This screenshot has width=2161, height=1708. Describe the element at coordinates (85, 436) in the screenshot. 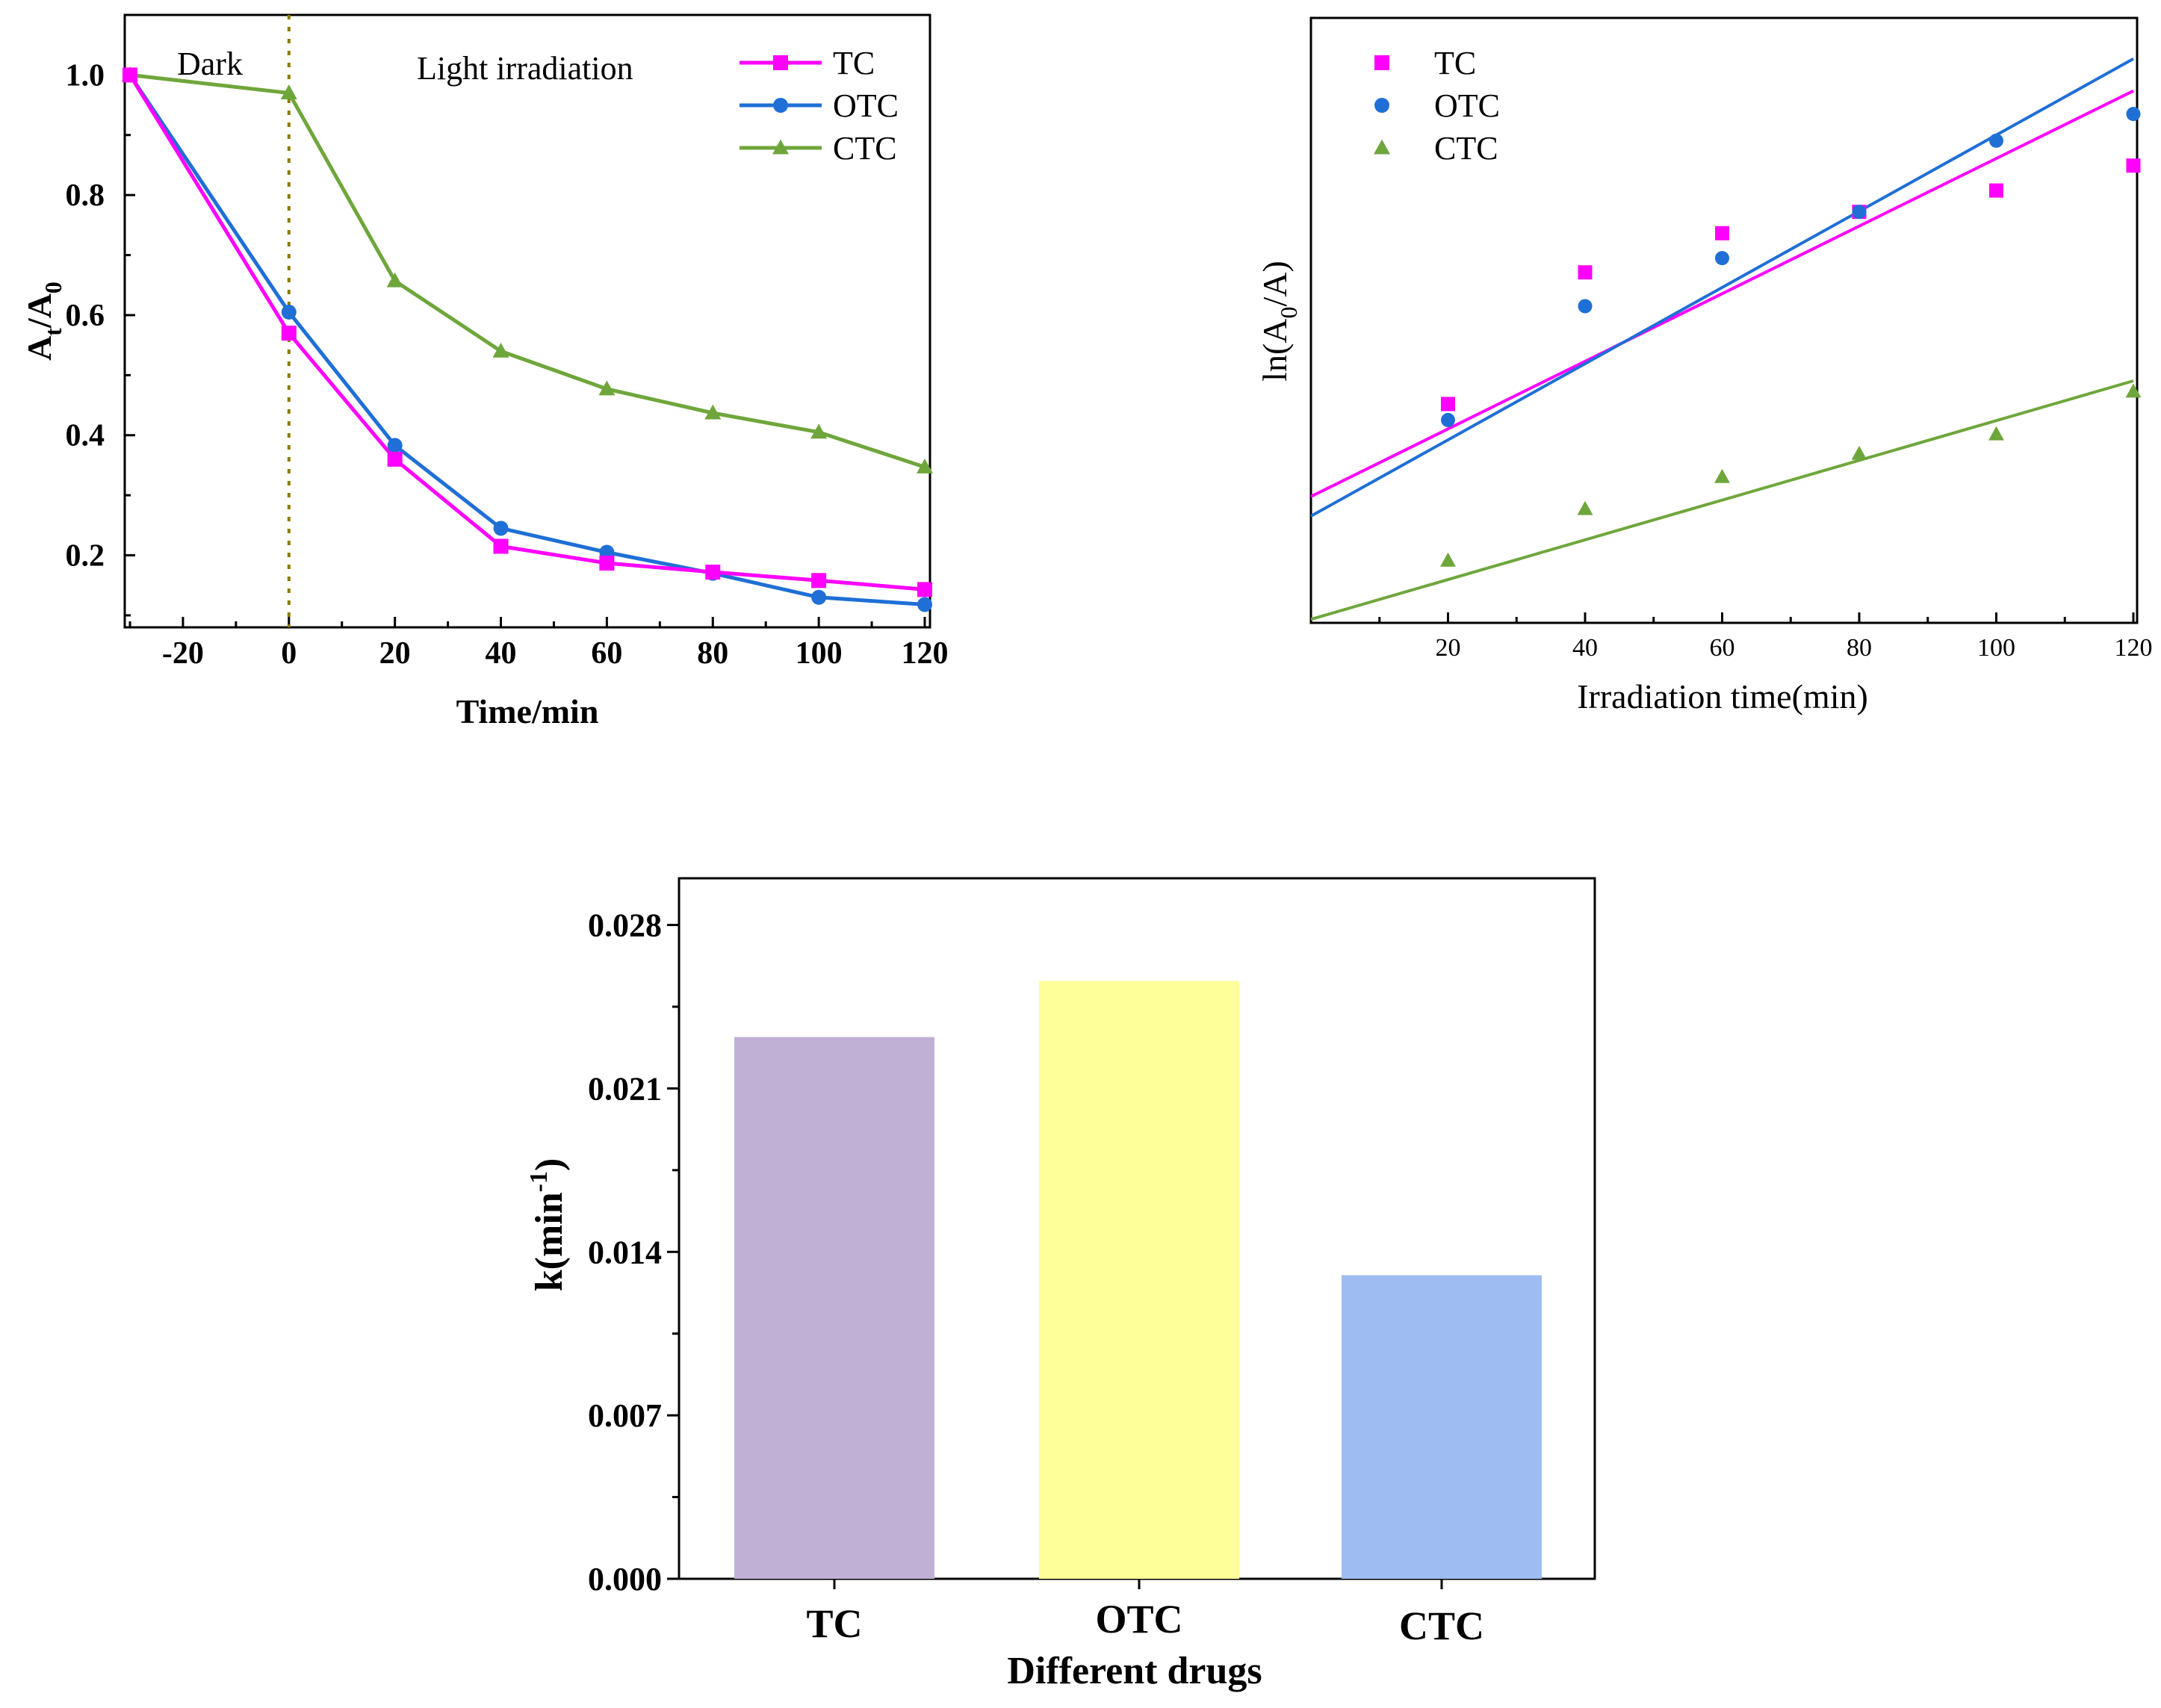

I see `panel-a-y-tick-label: 0.4` at that location.